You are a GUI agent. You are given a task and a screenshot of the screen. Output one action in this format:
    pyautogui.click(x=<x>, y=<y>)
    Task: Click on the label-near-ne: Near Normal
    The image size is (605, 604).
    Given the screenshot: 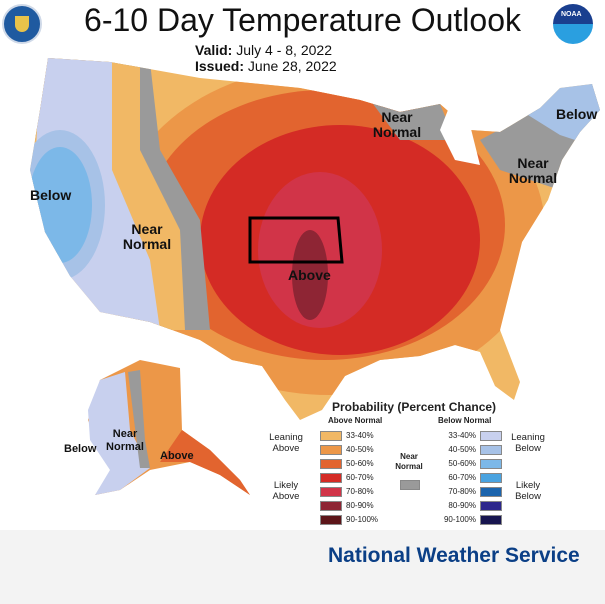 What is the action you would take?
    pyautogui.click(x=533, y=170)
    